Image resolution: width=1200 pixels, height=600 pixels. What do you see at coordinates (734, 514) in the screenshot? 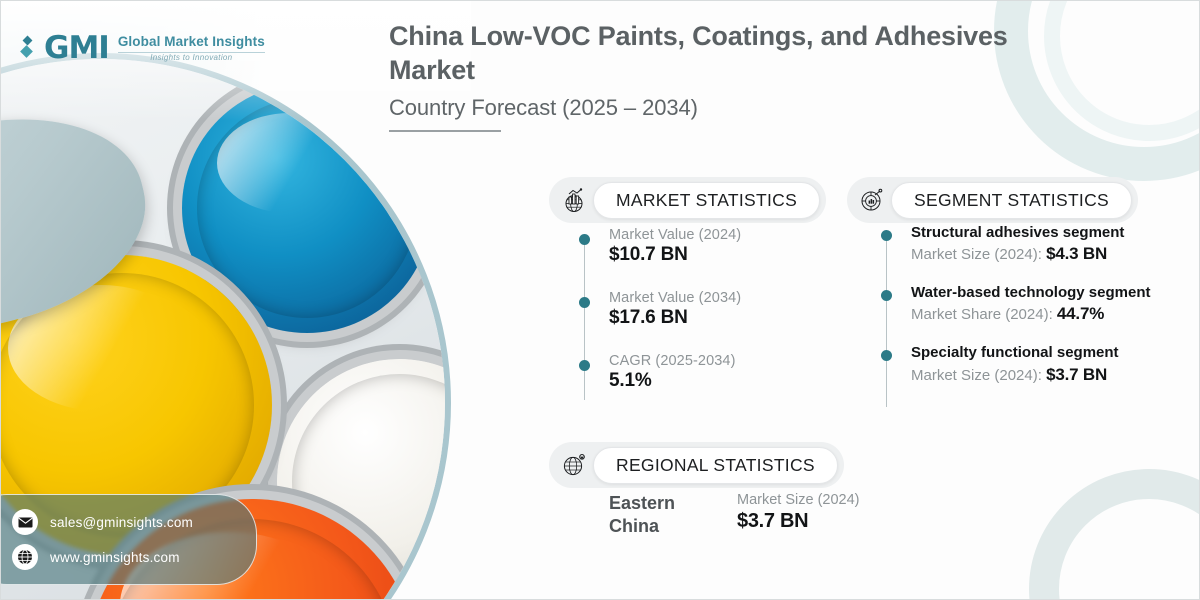
I see `regional-statistics-body: Eastern China Market Size (2024) $3.7 BN` at bounding box center [734, 514].